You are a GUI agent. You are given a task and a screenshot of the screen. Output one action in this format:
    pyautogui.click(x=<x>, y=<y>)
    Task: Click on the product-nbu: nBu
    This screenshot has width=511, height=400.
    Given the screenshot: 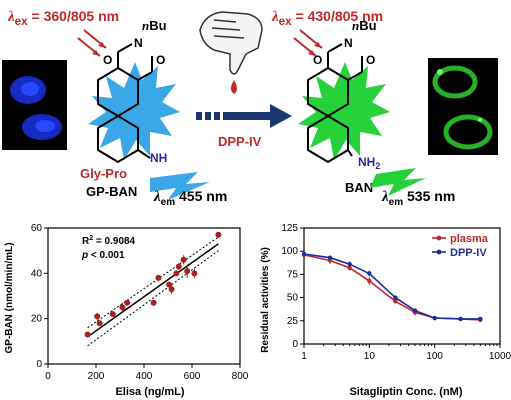 What is the action you would take?
    pyautogui.click(x=364, y=25)
    